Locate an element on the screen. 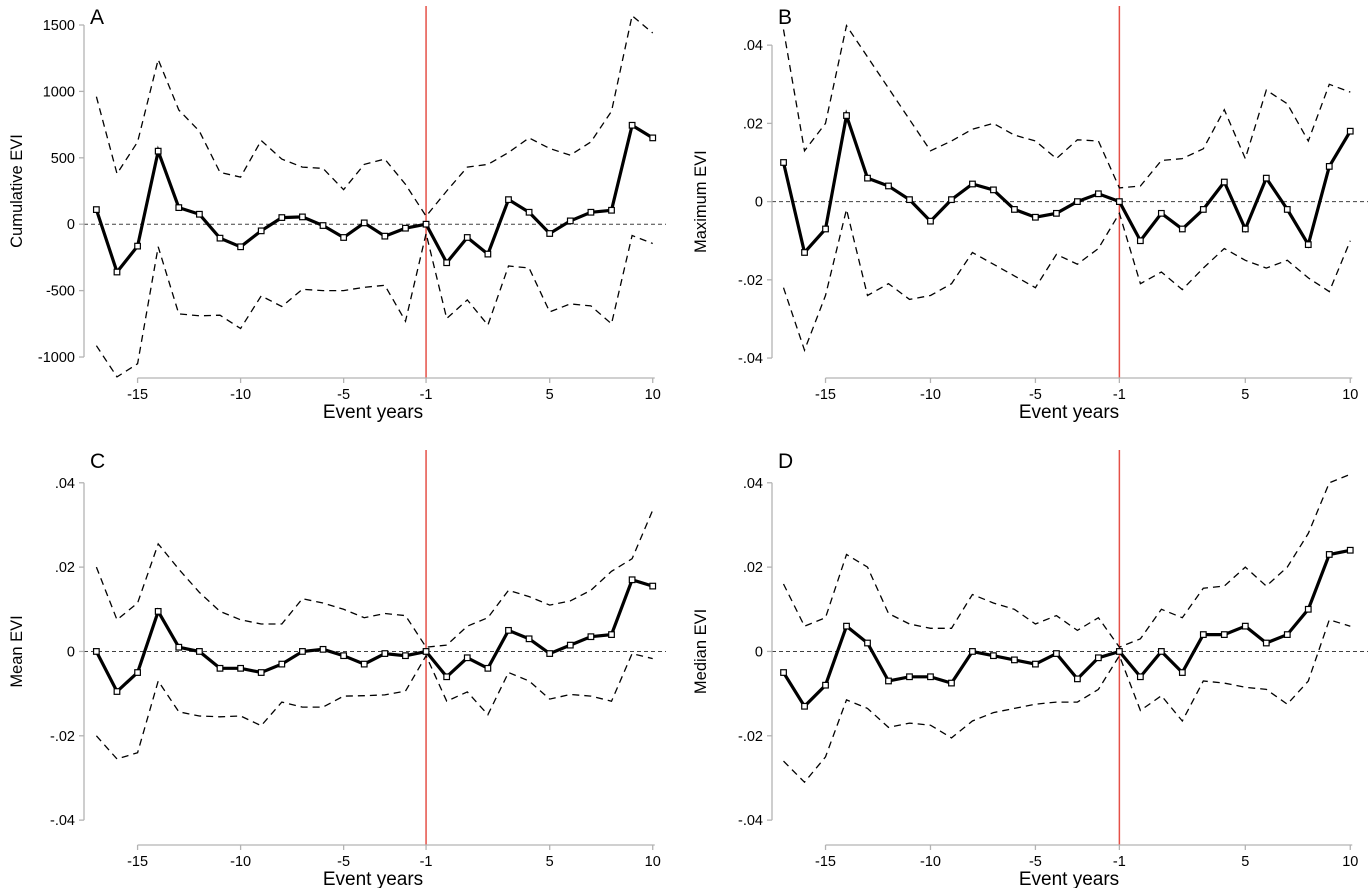  y-axis-title: Median EVI is located at coordinates (701, 651).